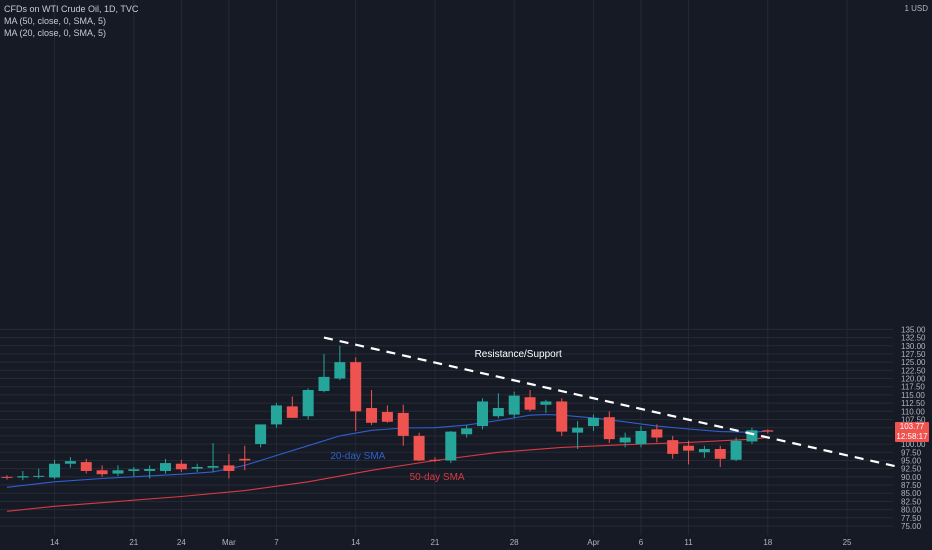  Describe the element at coordinates (912, 436) in the screenshot. I see `bar-countdown: 12:58:17` at that location.